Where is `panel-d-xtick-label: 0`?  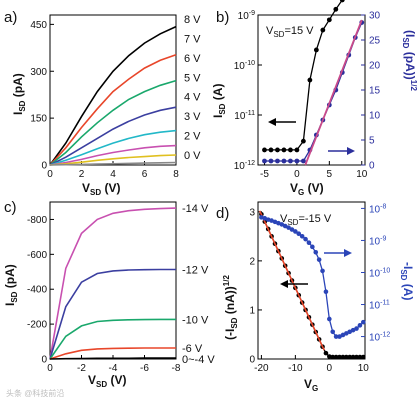
panel-d-xtick-label: 0 is located at coordinates (330, 368).